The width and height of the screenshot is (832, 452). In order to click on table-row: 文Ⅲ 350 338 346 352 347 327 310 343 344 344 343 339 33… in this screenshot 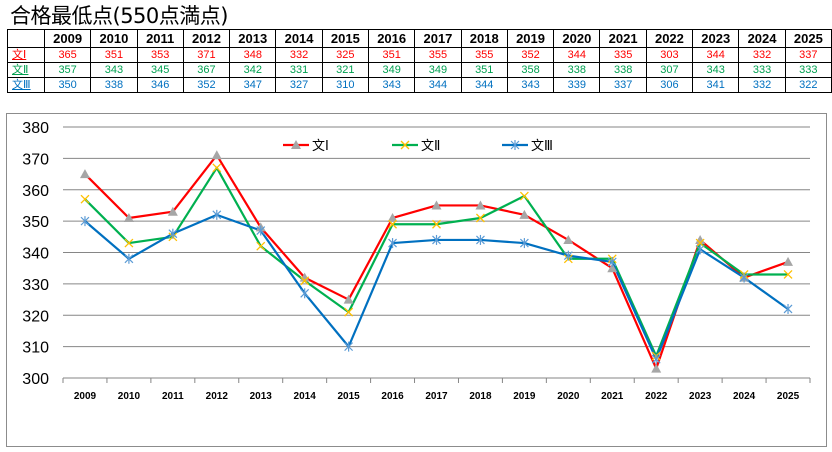, I will do `click(419, 85)`.